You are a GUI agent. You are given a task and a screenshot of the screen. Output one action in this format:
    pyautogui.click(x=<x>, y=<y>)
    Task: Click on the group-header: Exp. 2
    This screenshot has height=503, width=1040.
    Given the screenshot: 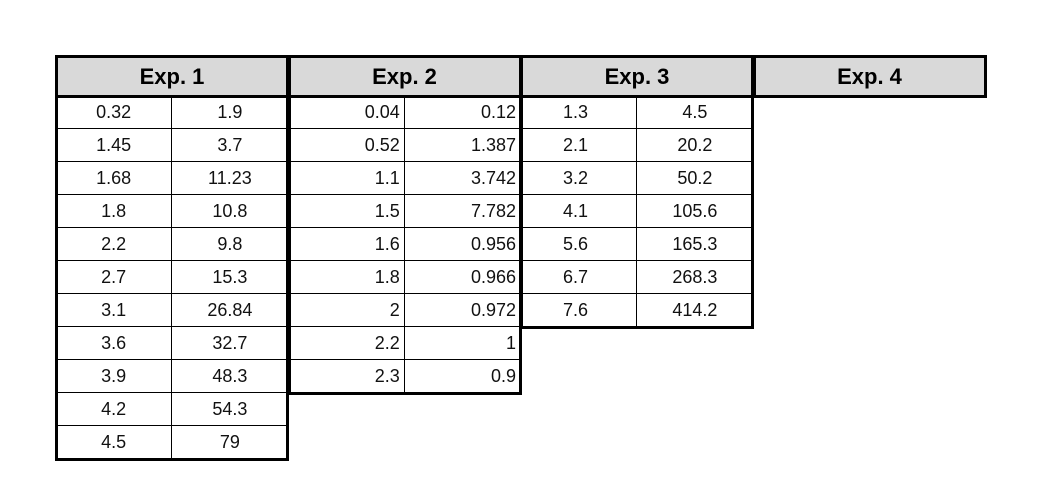 What is the action you would take?
    pyautogui.click(x=404, y=76)
    